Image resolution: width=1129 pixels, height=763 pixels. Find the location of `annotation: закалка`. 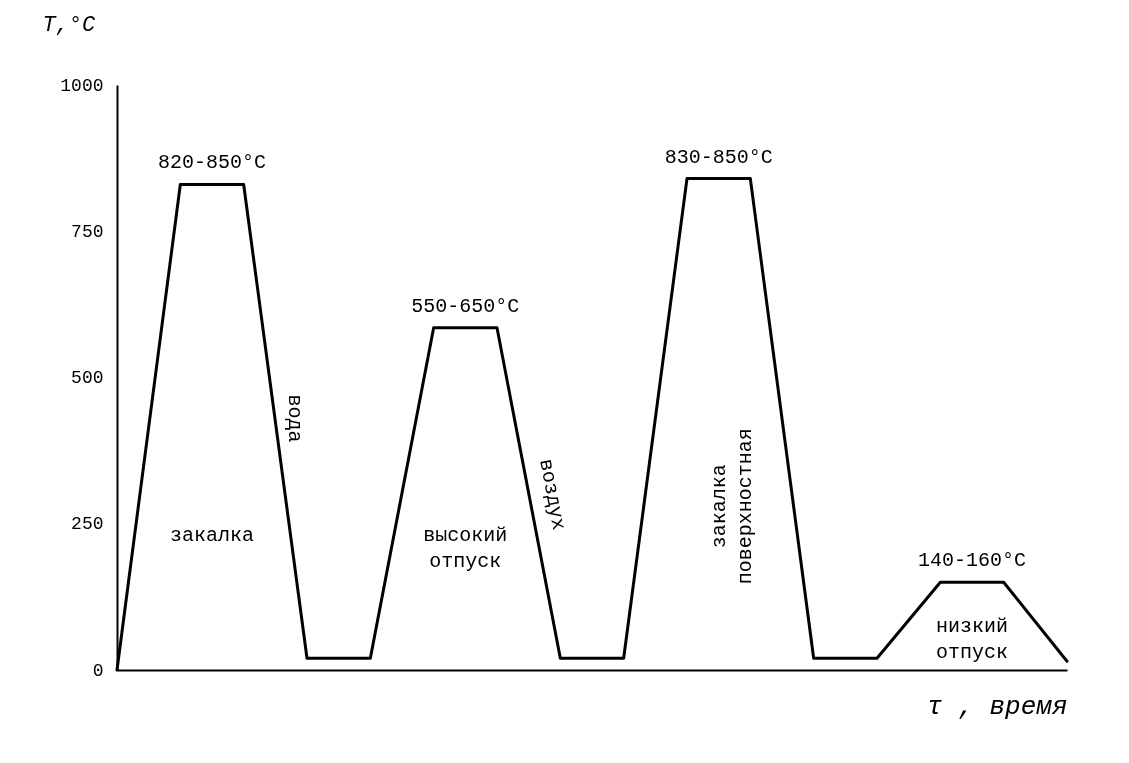

annotation: закалка is located at coordinates (212, 536).